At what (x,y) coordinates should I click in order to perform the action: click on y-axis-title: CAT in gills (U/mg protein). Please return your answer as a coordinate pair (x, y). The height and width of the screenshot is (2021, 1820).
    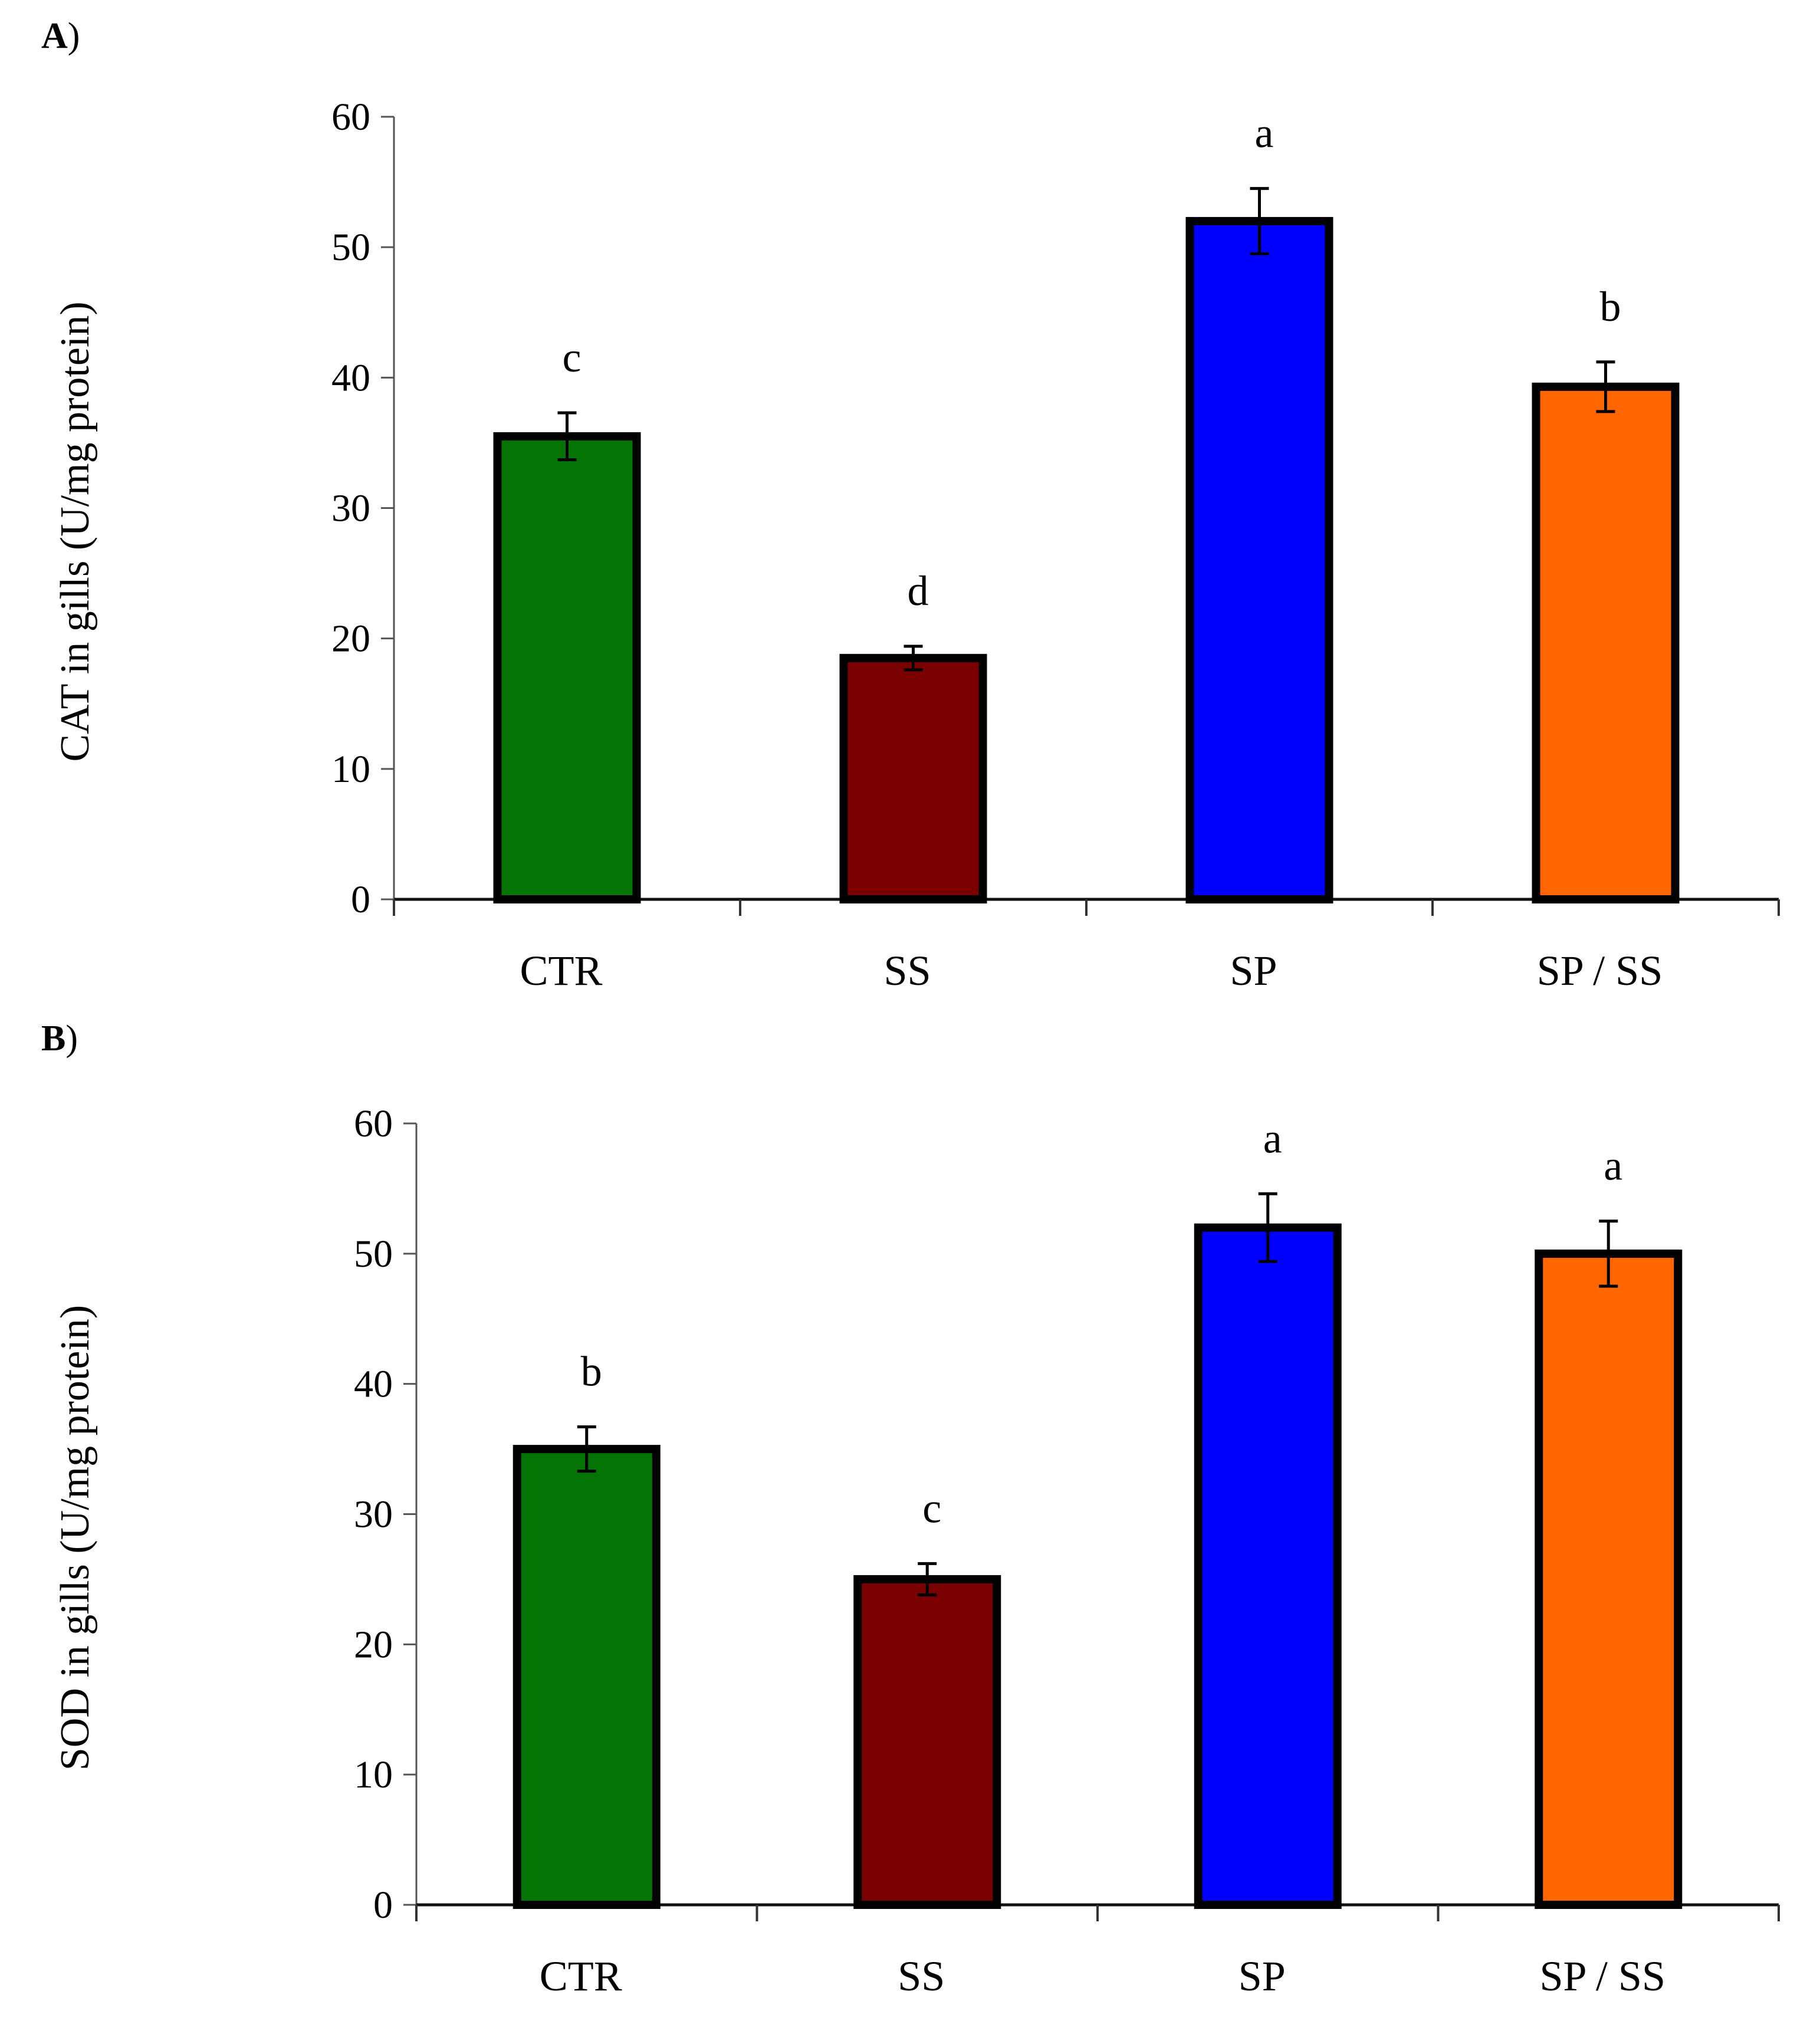
    Looking at the image, I should click on (75, 531).